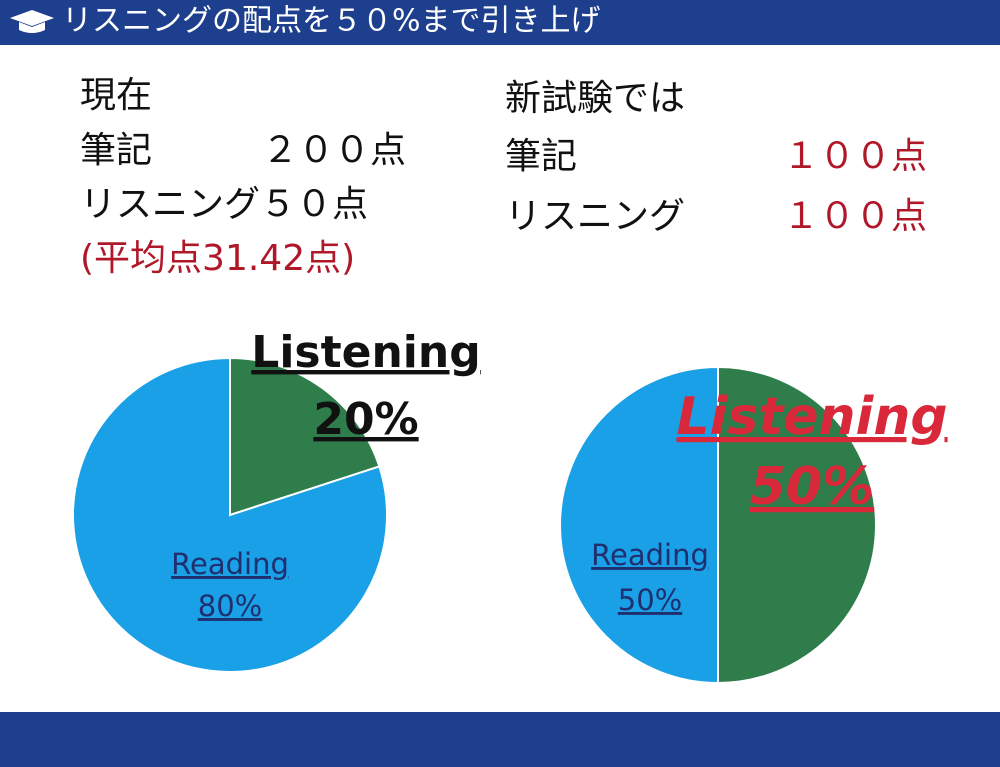 This screenshot has width=1000, height=767. What do you see at coordinates (595, 216) in the screenshot?
I see `new-label: リスニング` at bounding box center [595, 216].